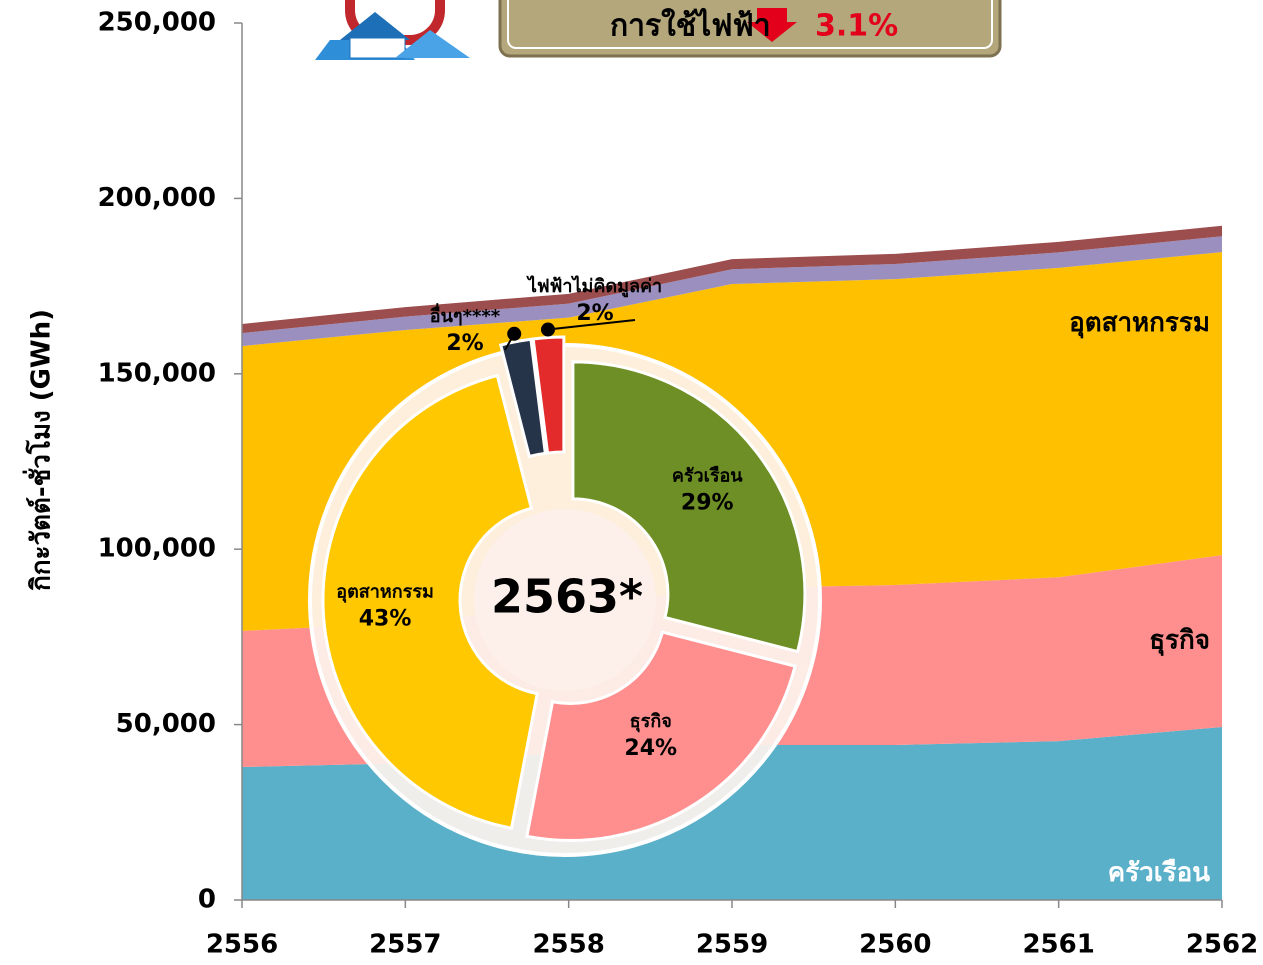 This screenshot has width=1263, height=965. What do you see at coordinates (385, 619) in the screenshot?
I see `pie-value-label: 43%` at bounding box center [385, 619].